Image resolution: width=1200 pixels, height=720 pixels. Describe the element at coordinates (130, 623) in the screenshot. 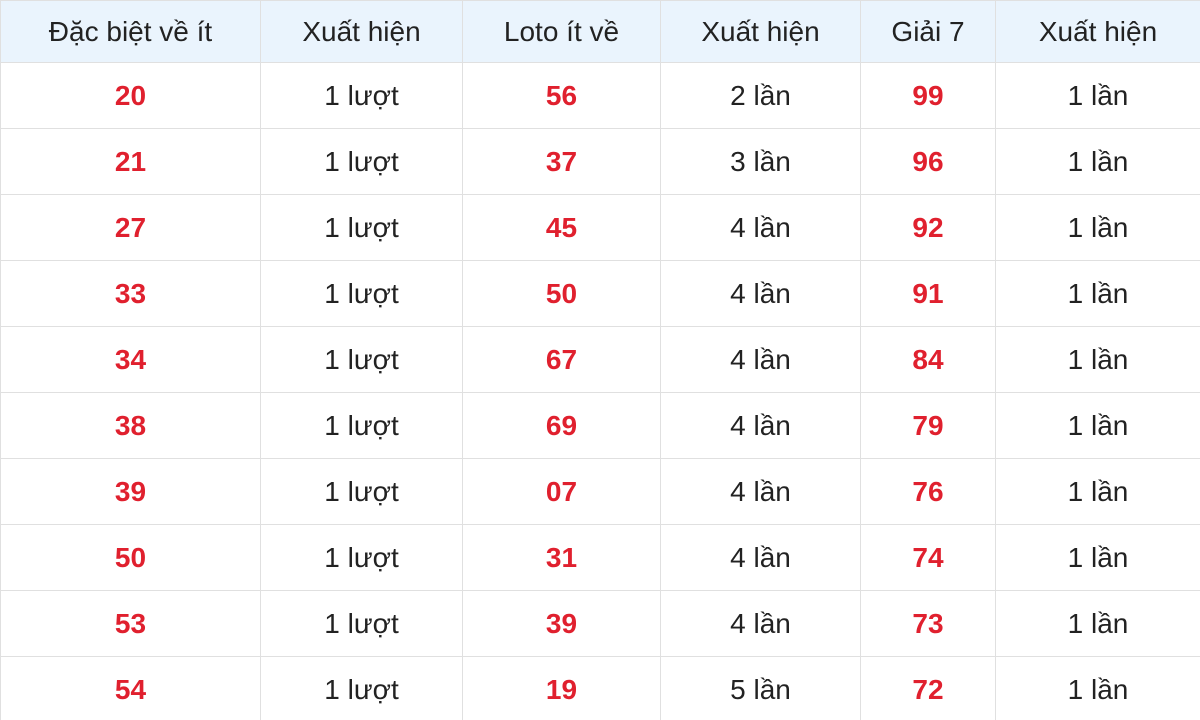

I see `number-cell: 53` at that location.